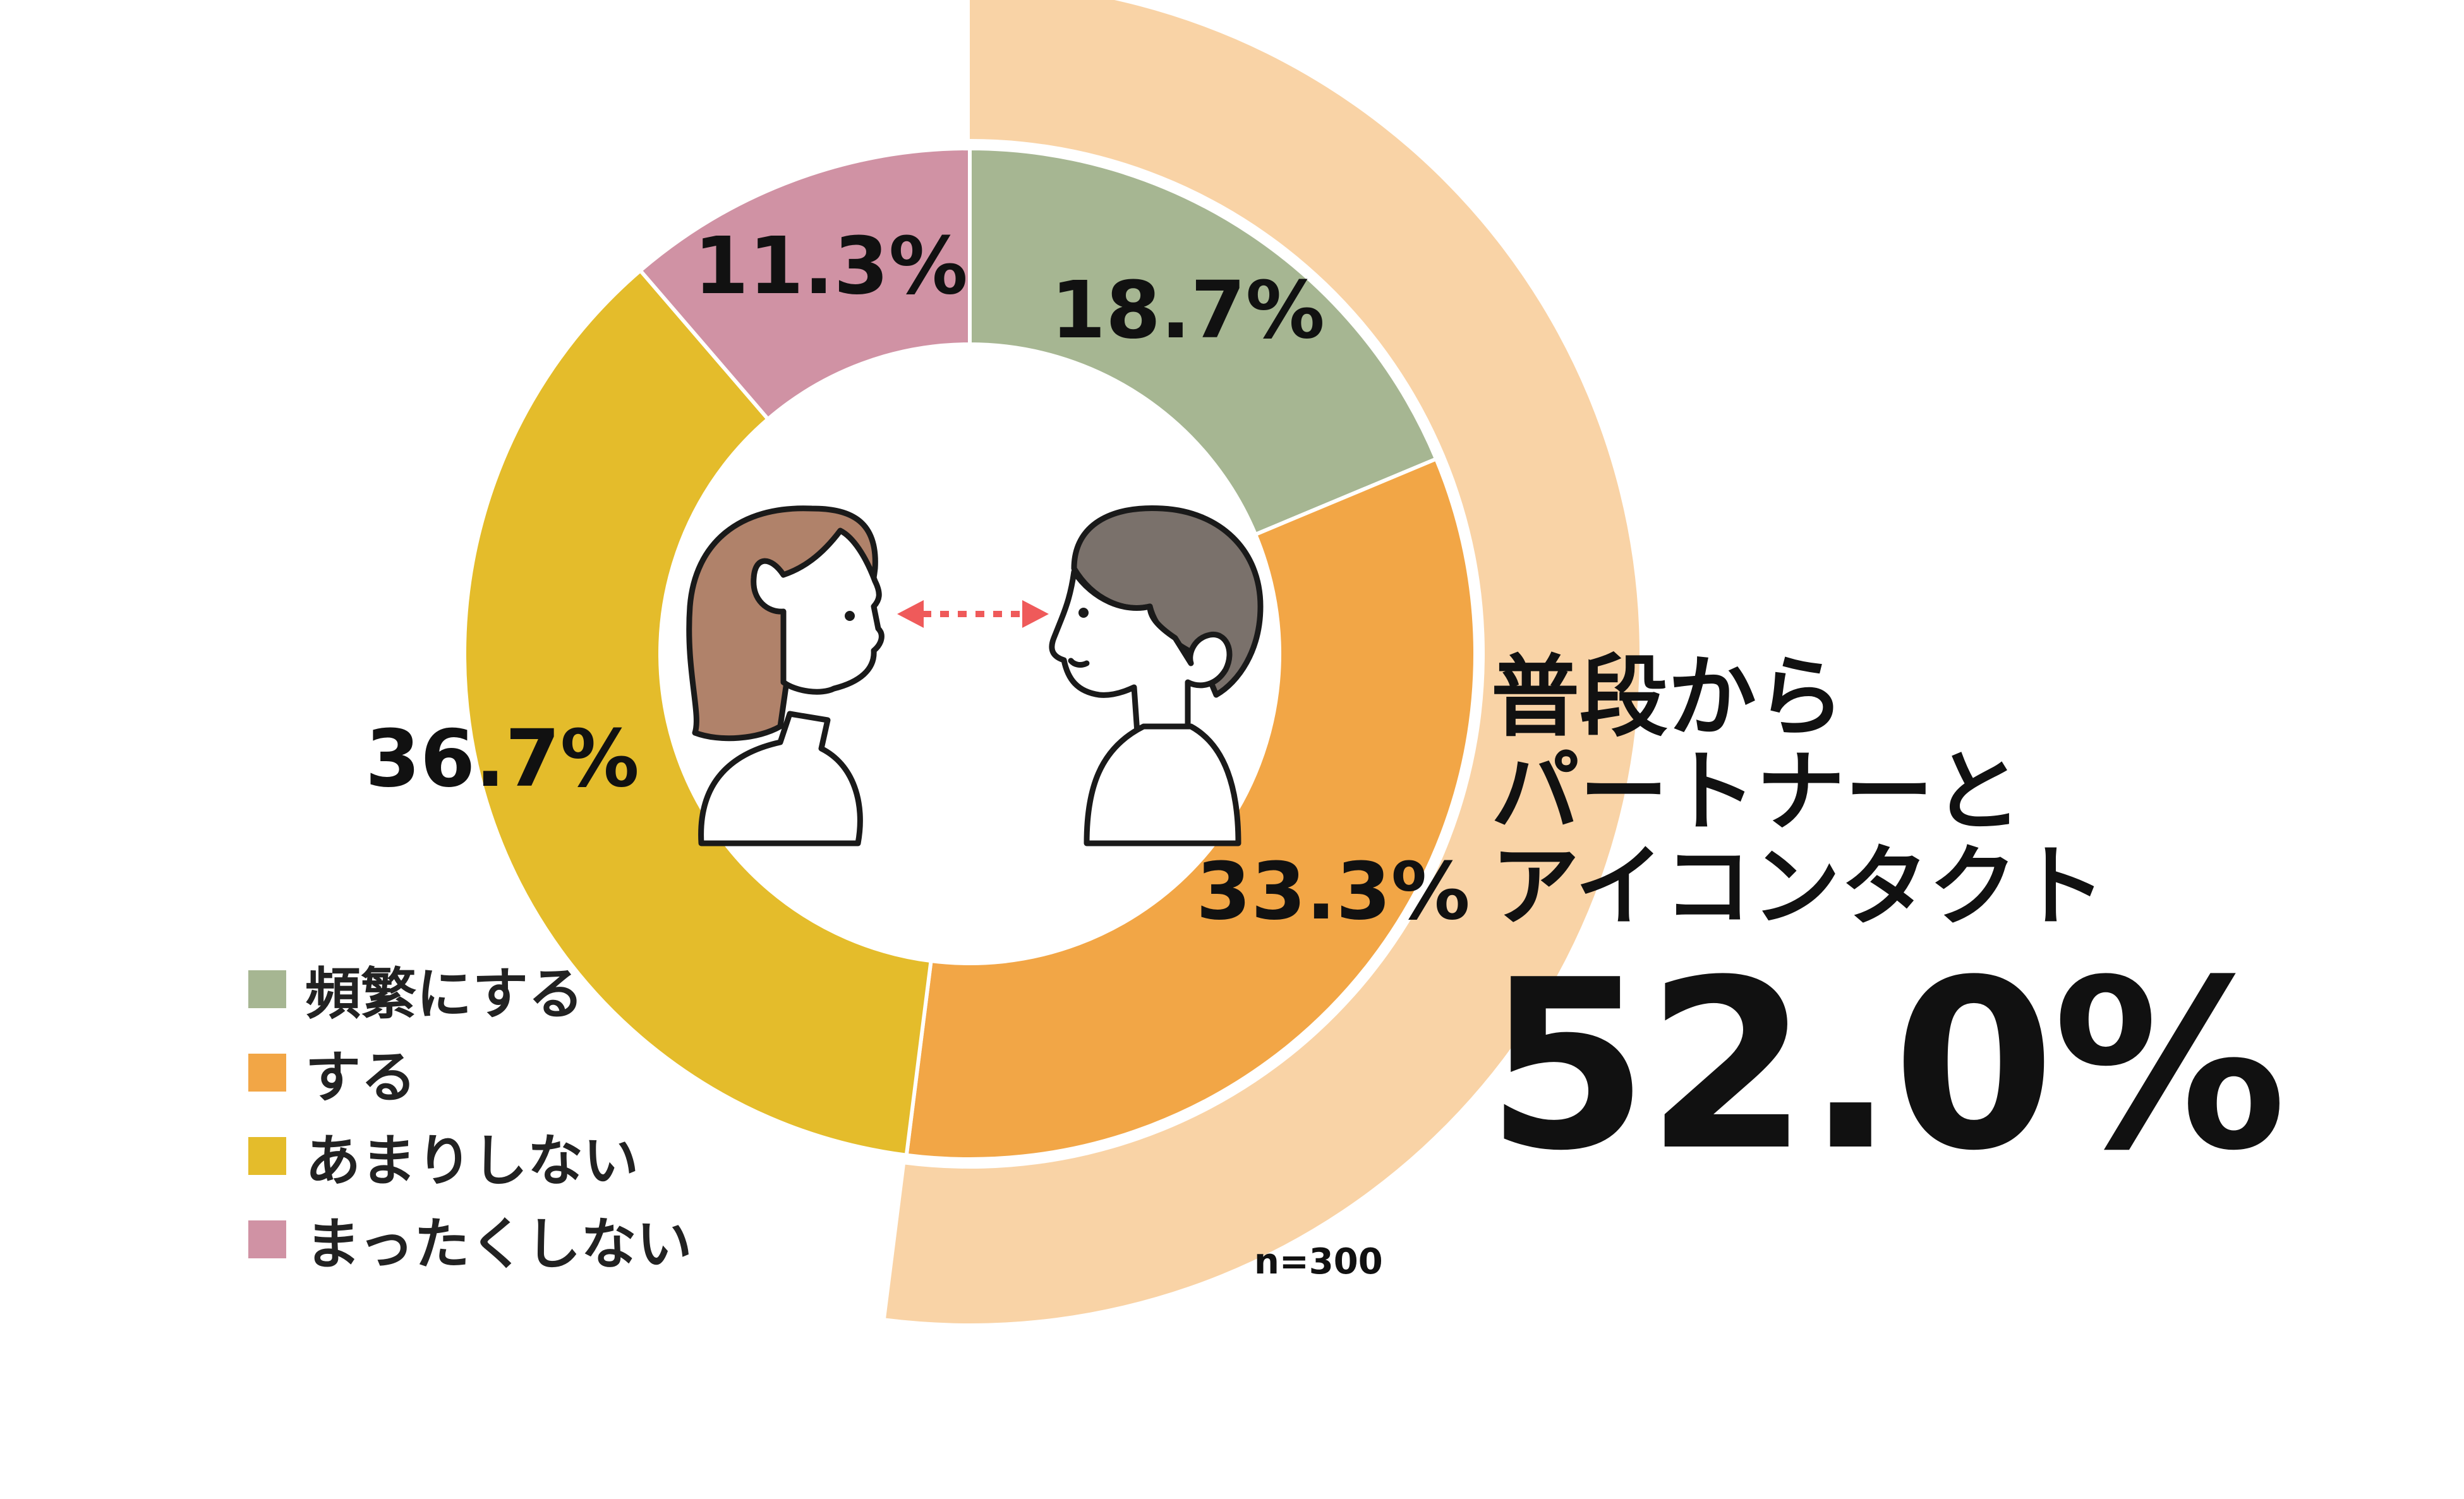  What do you see at coordinates (1757, 792) in the screenshot?
I see `headline-line: パートナーと` at bounding box center [1757, 792].